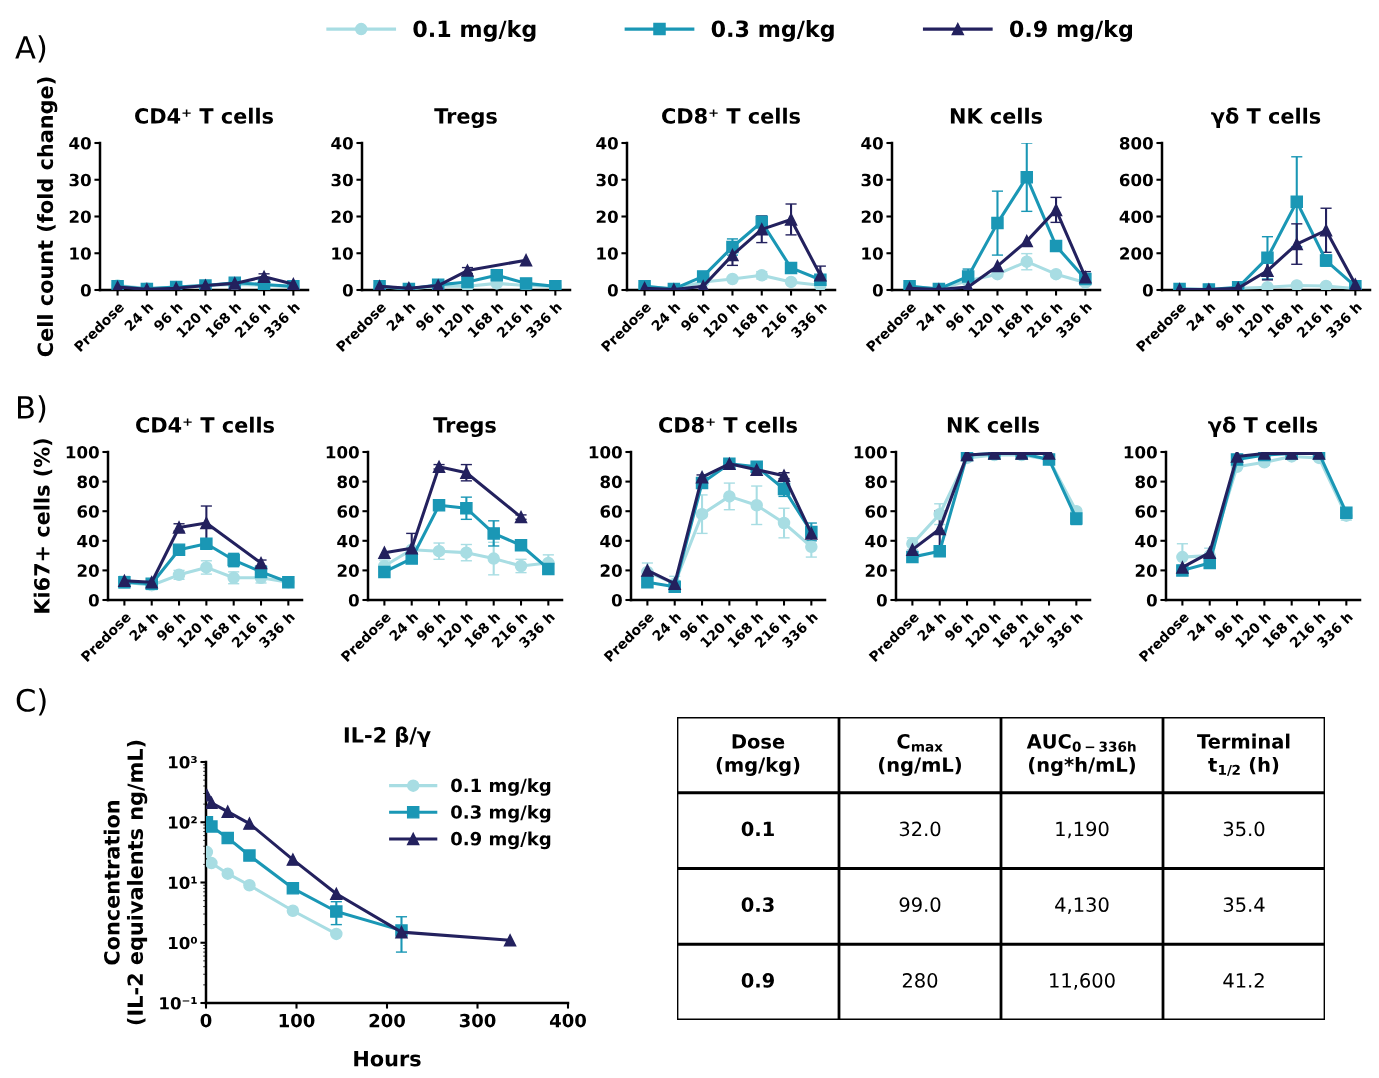 This screenshot has width=1379, height=1078. What do you see at coordinates (1082, 905) in the screenshot?
I see `text: 4,130` at bounding box center [1082, 905].